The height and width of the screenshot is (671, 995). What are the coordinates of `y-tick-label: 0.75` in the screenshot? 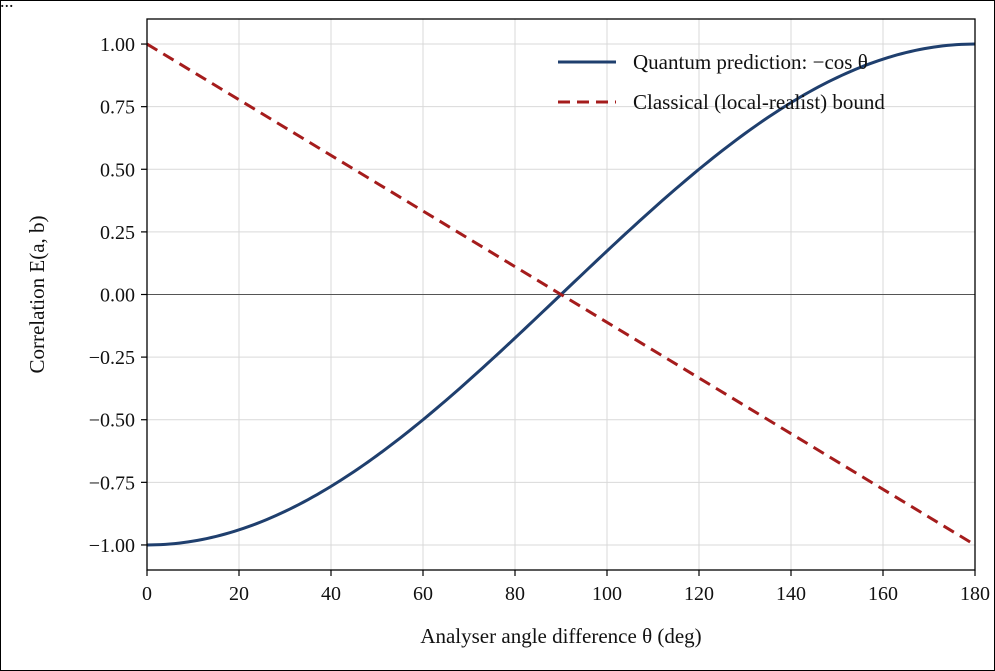 It's located at (117, 108).